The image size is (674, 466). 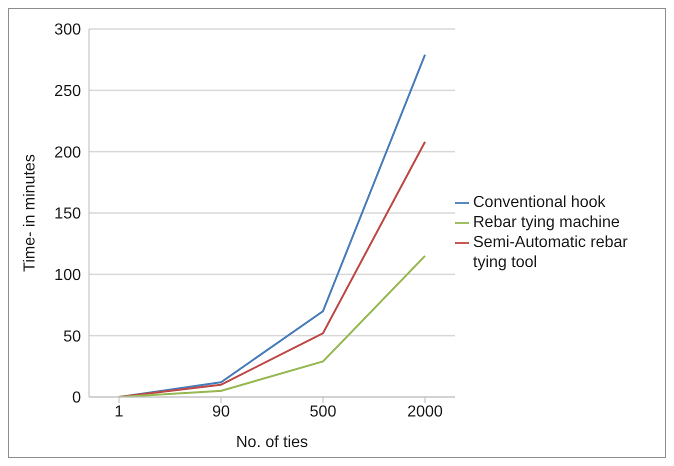 What do you see at coordinates (119, 411) in the screenshot?
I see `x-tick-label: 1` at bounding box center [119, 411].